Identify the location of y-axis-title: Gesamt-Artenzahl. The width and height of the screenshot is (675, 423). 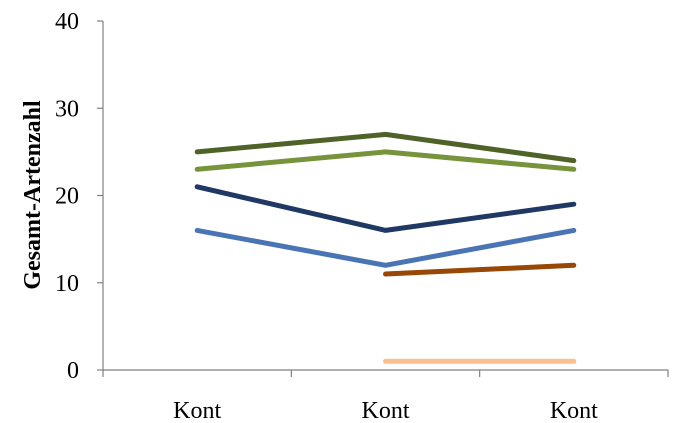
(33, 195).